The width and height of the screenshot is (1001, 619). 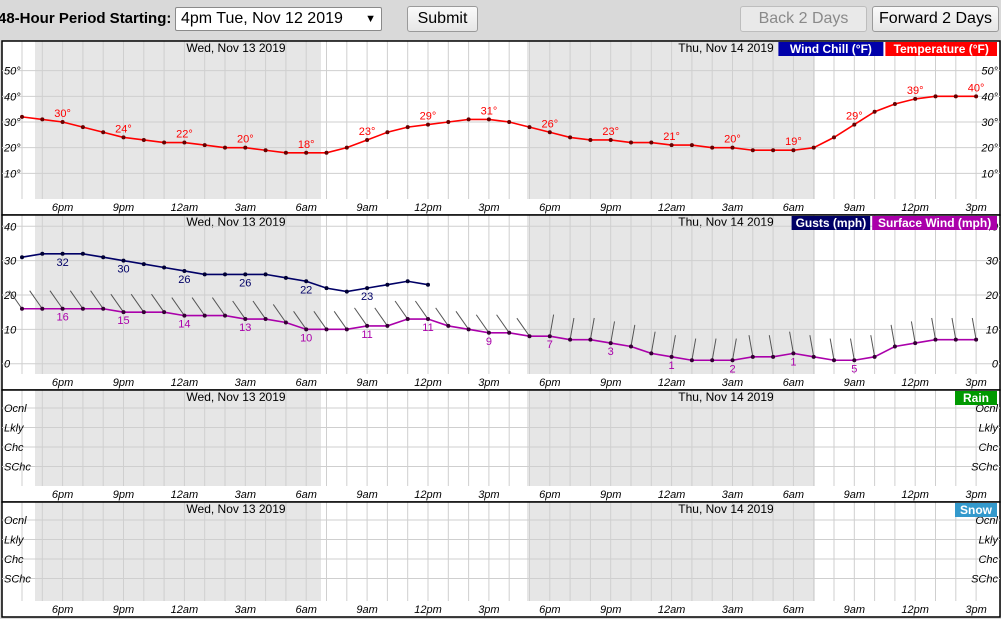 What do you see at coordinates (988, 541) in the screenshot?
I see `y-tick-label: Lkly` at bounding box center [988, 541].